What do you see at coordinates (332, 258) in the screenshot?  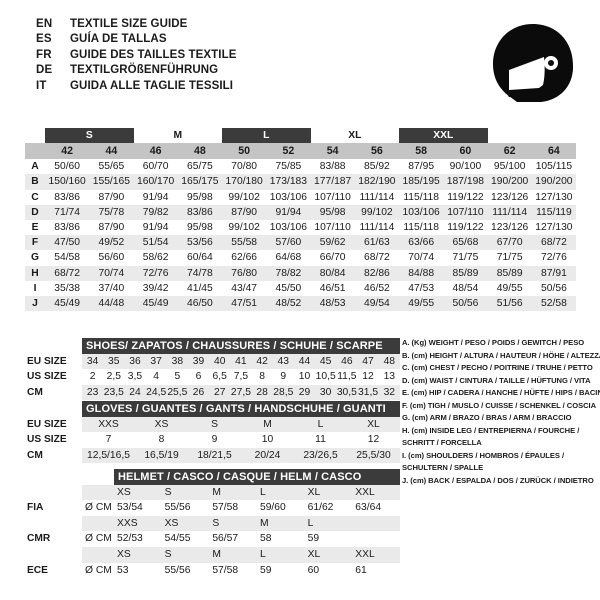 I see `measurement-cell: 66/70` at bounding box center [332, 258].